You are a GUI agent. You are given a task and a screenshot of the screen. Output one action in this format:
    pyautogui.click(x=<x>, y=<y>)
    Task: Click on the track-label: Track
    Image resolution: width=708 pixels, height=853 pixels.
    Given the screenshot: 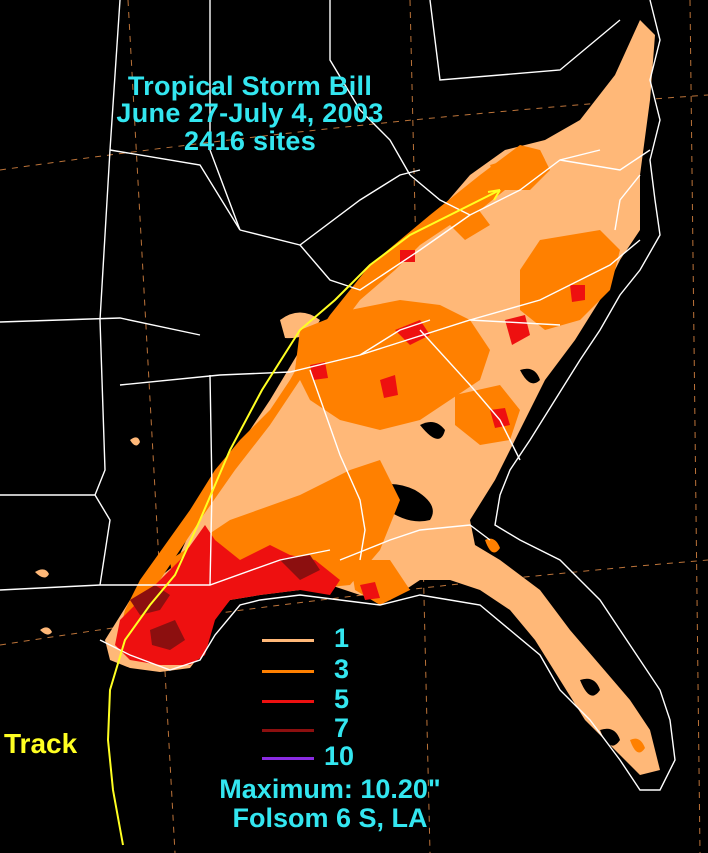 What is the action you would take?
    pyautogui.click(x=41, y=743)
    